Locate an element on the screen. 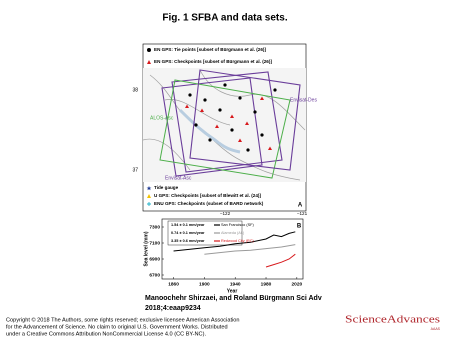 The width and height of the screenshot is (450, 338). lon-label: −122 is located at coordinates (225, 213).